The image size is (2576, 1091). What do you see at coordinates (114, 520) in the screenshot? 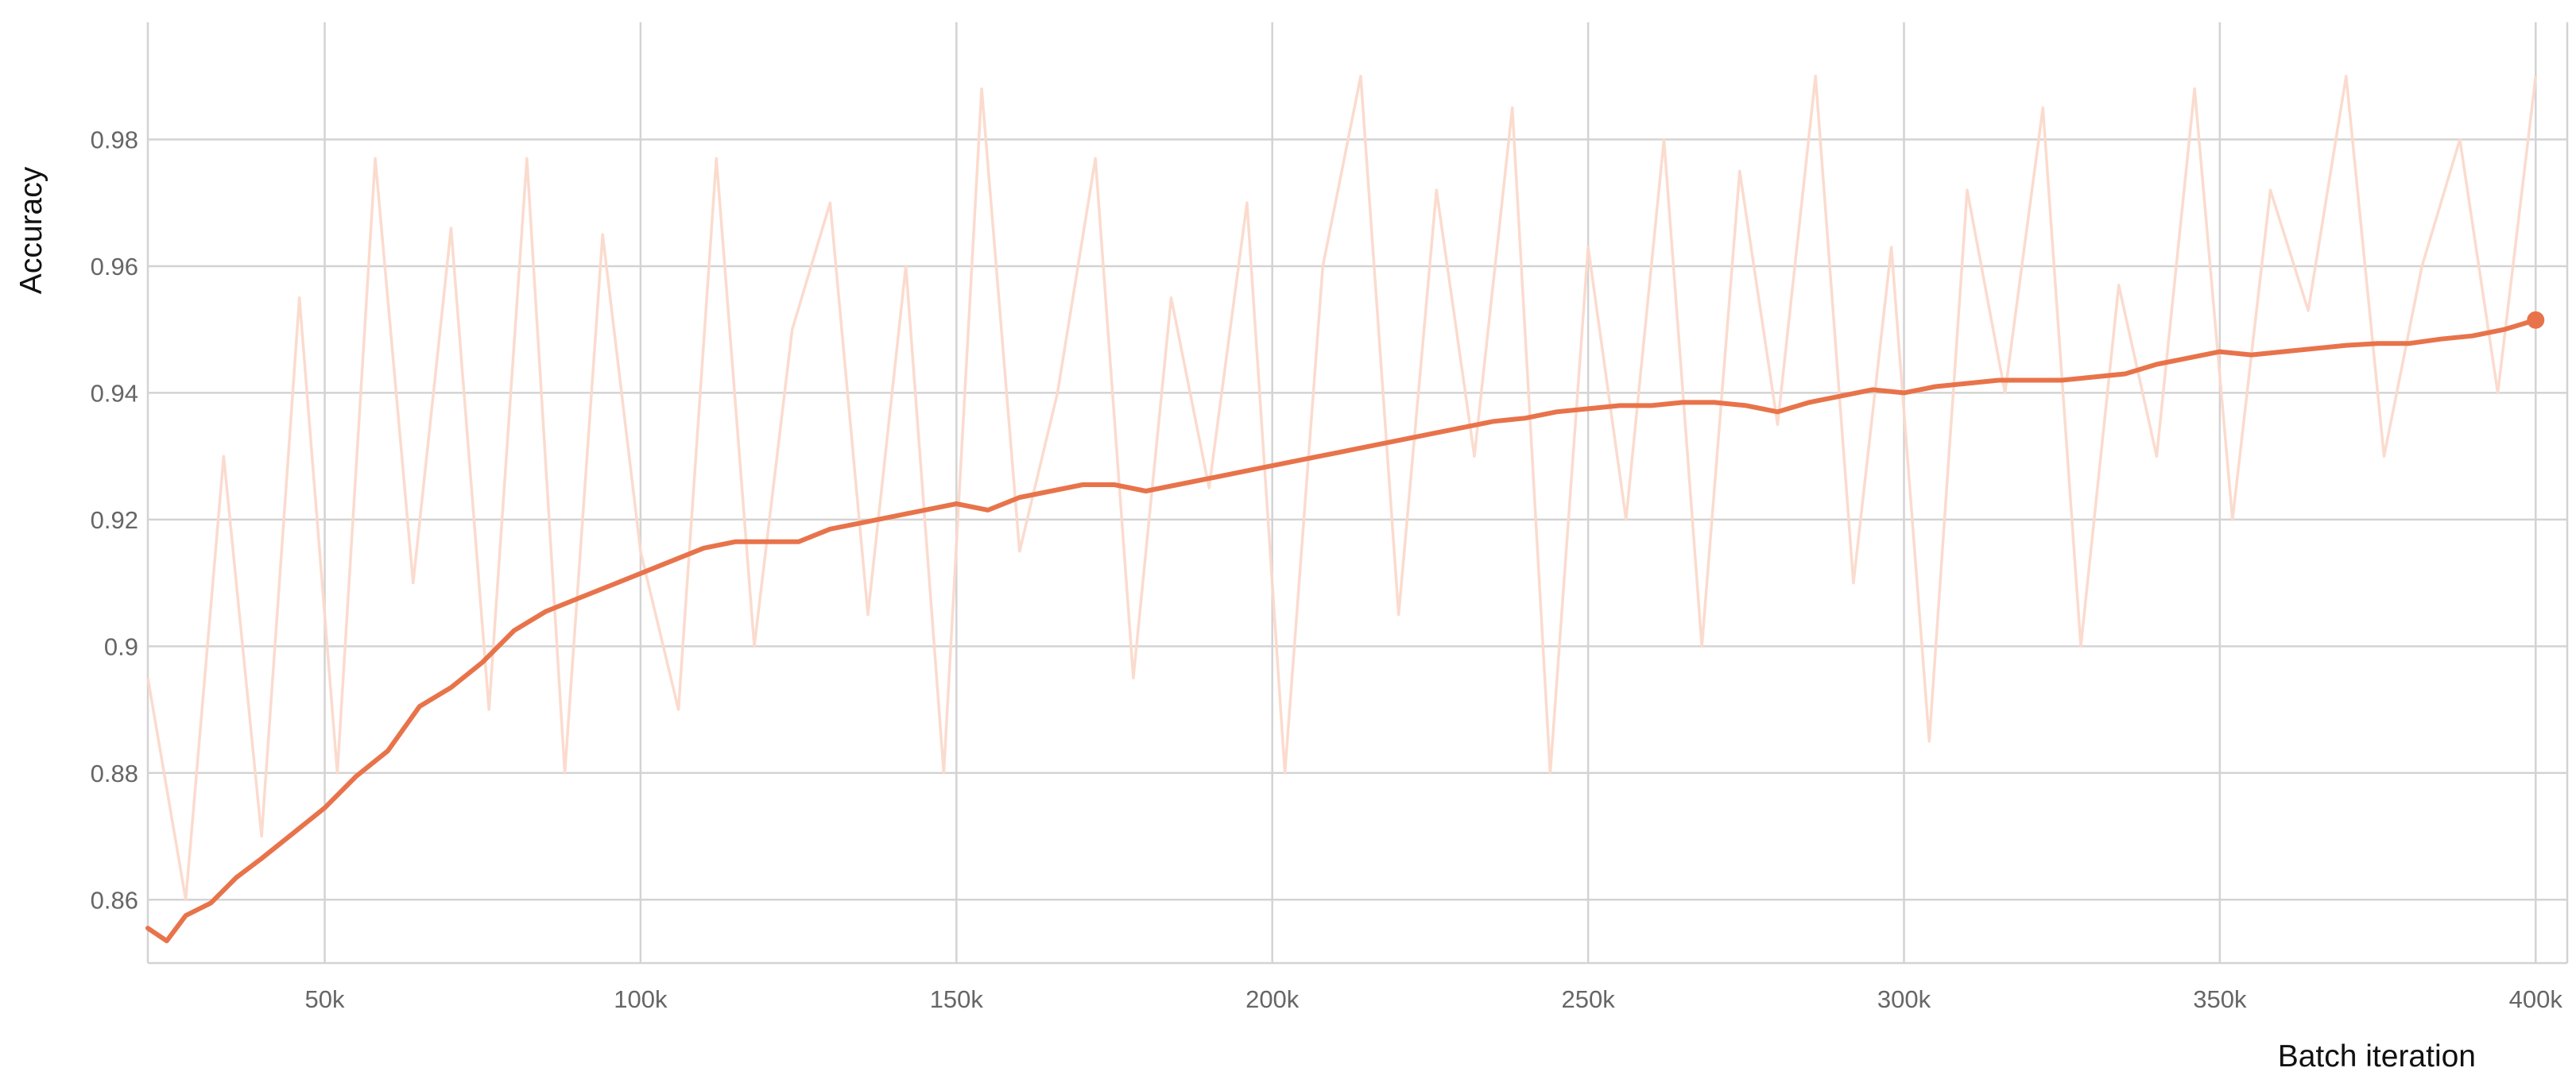
I see `y-tick-label: 0.92` at bounding box center [114, 520].